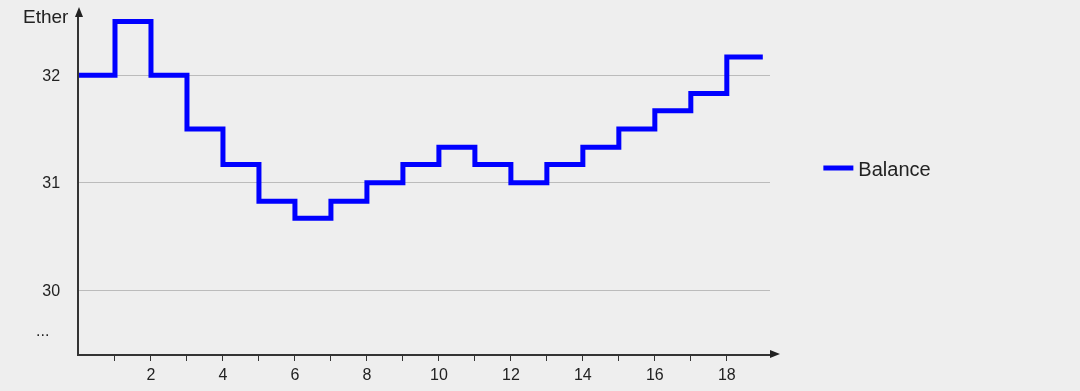 This screenshot has height=391, width=1080. Describe the element at coordinates (439, 374) in the screenshot. I see `x-tick-label: 10` at that location.